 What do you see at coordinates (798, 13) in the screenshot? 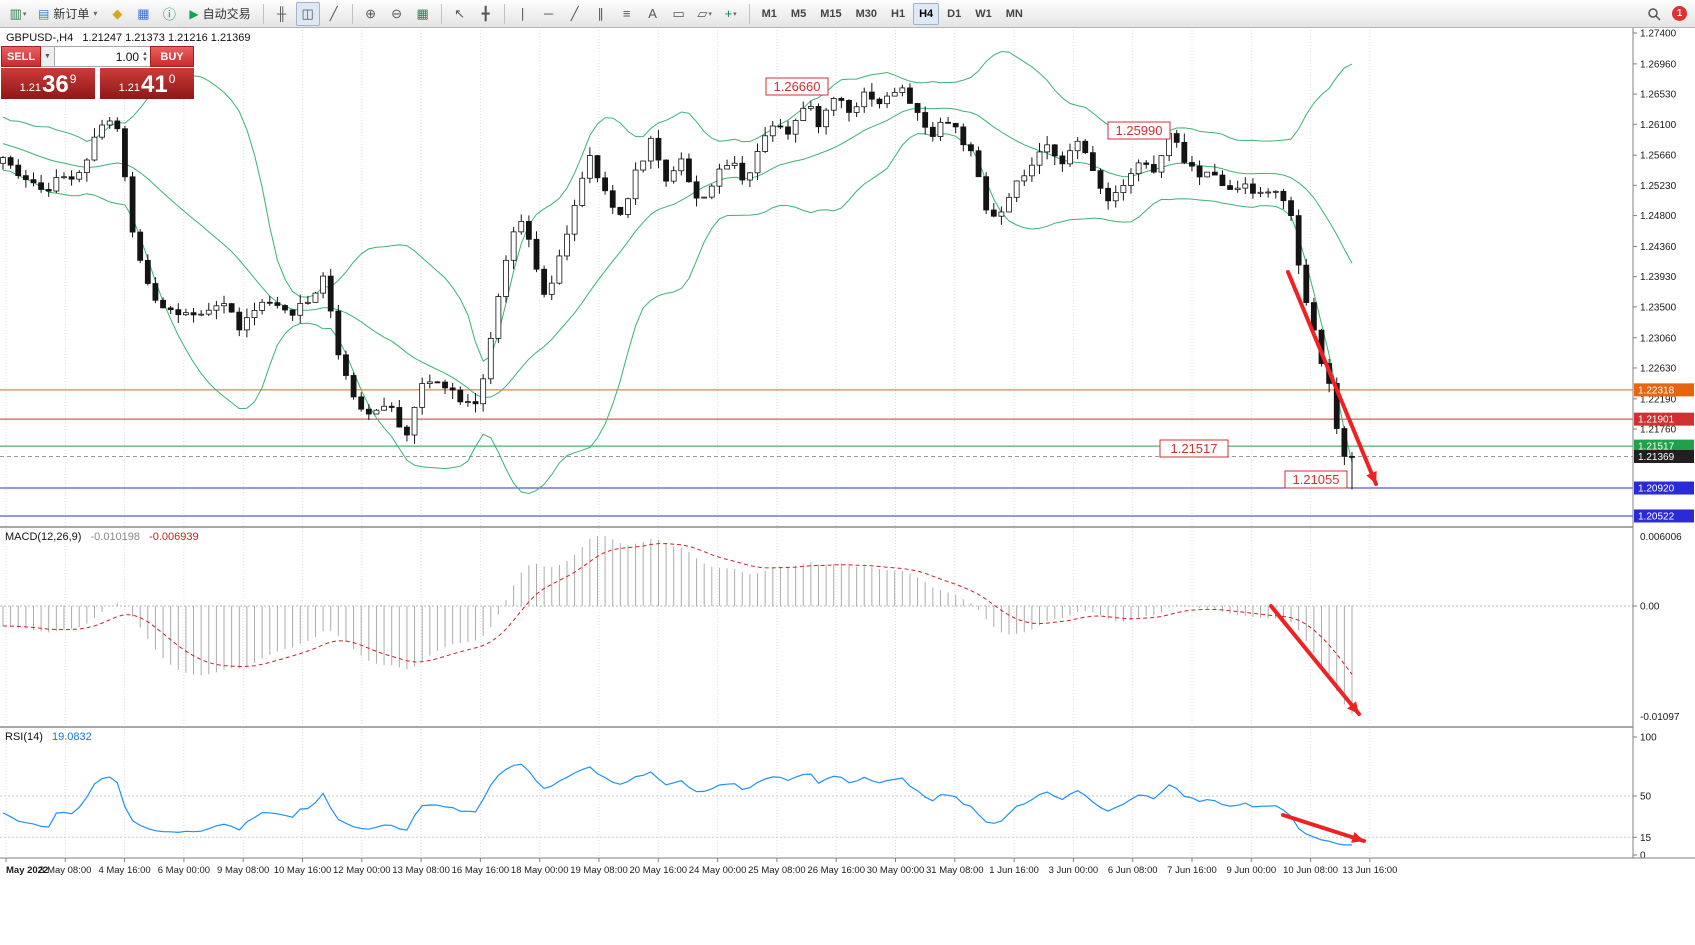
I see `timeframe-m5: M5` at bounding box center [798, 13].